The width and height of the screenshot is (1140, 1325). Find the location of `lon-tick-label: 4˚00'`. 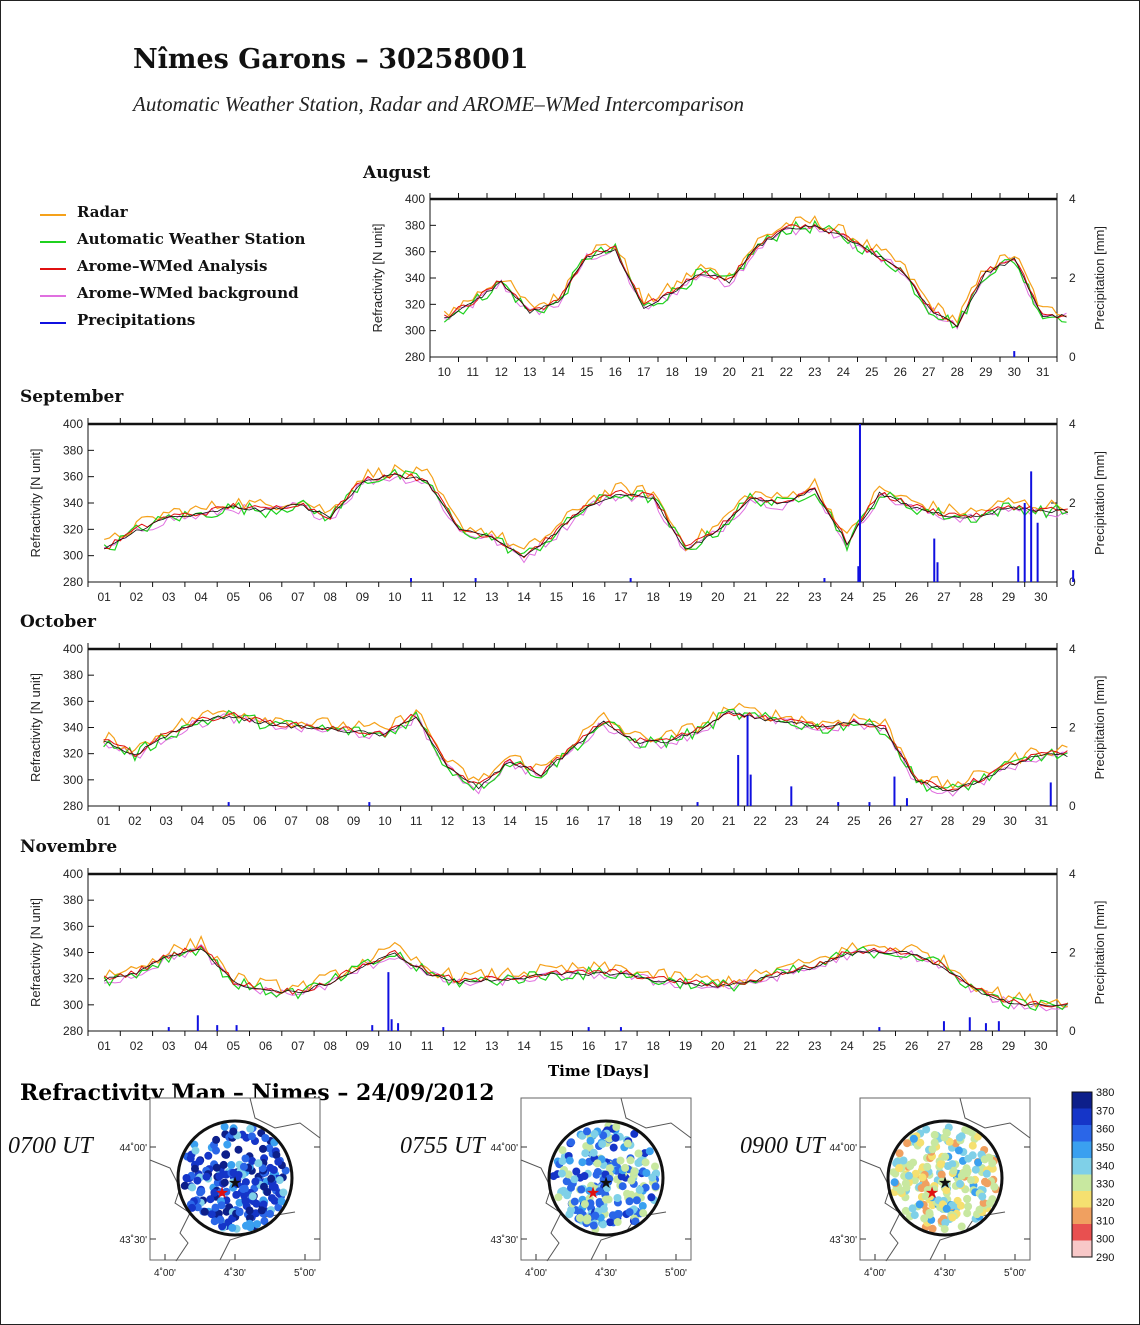

lon-tick-label: 4˚00' is located at coordinates (165, 1273).